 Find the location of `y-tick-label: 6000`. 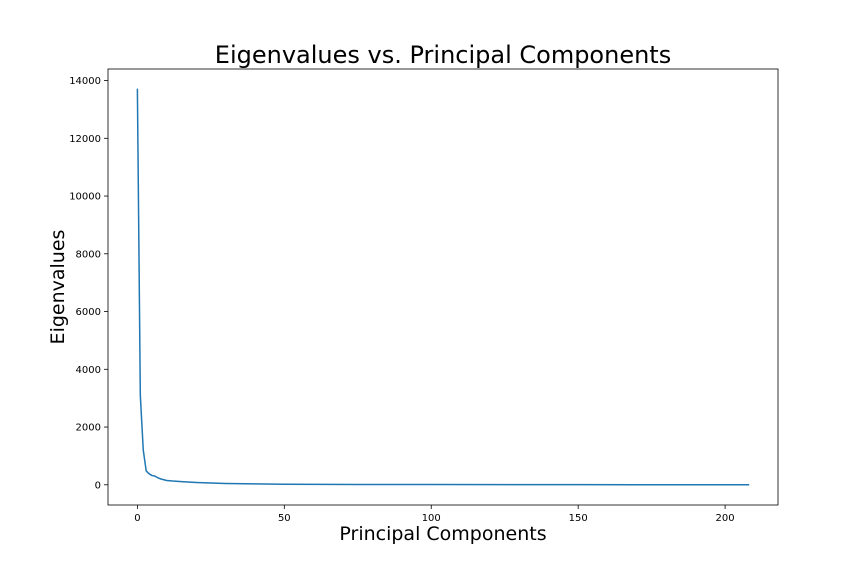

y-tick-label: 6000 is located at coordinates (88, 312).